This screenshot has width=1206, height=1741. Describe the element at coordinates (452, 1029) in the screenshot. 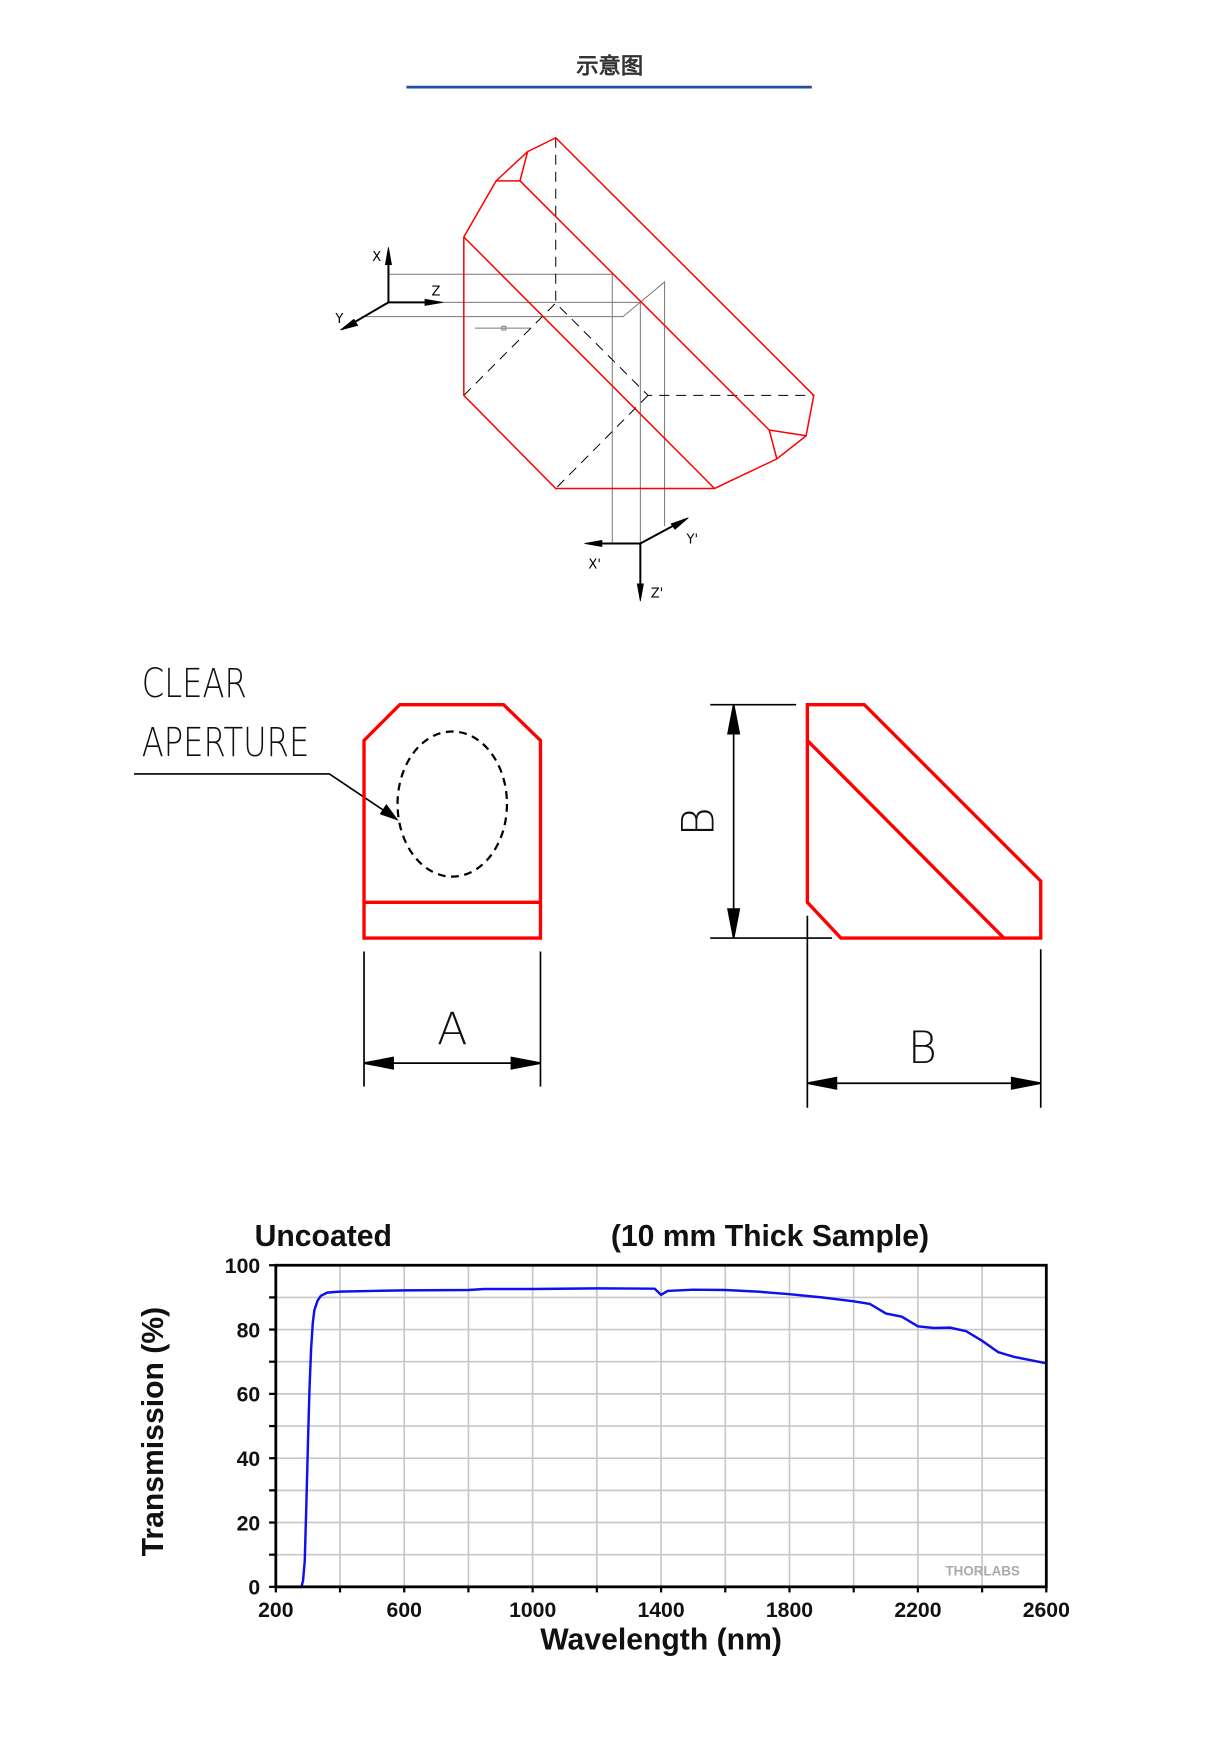

I see `dimension-a-label: A` at that location.